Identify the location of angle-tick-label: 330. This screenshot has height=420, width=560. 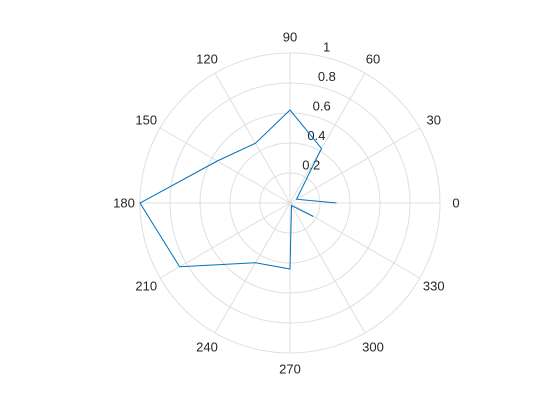
(434, 286).